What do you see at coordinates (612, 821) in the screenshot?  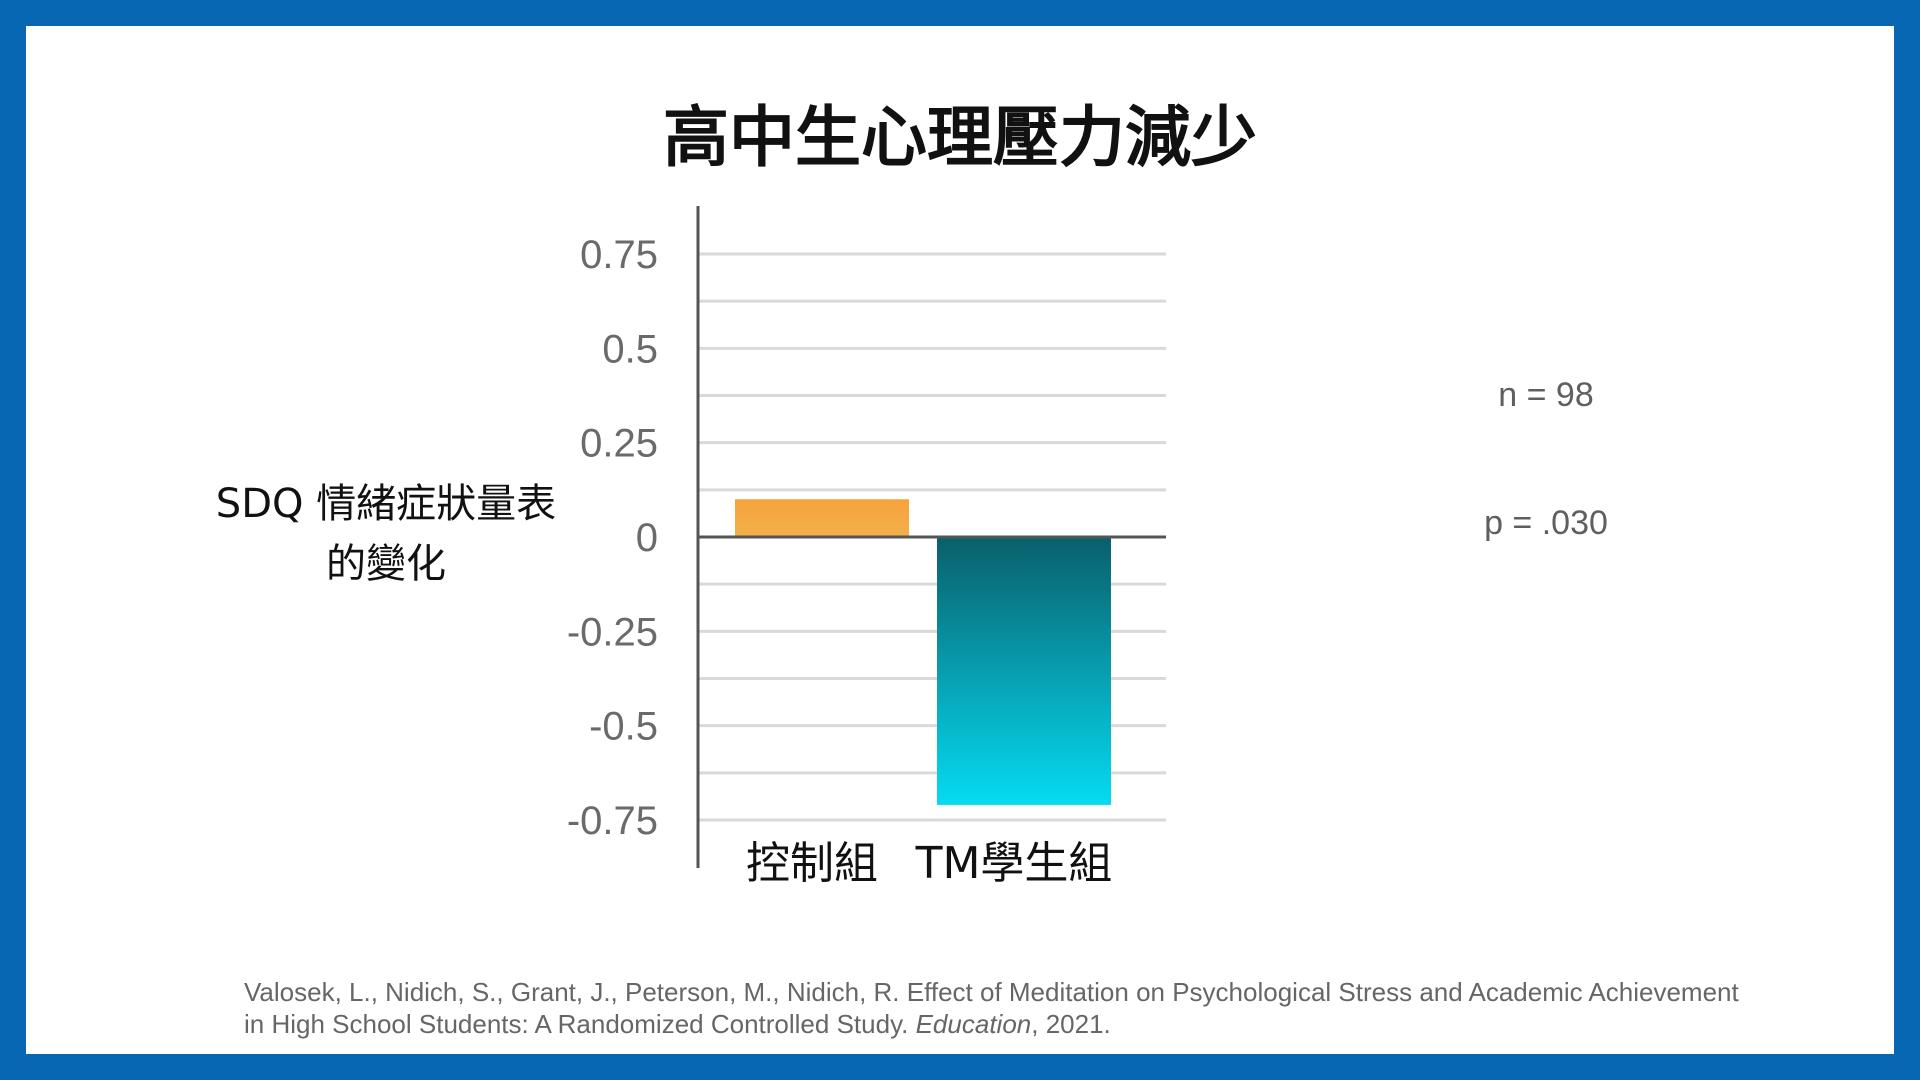 I see `y-tick-label: -0.75` at bounding box center [612, 821].